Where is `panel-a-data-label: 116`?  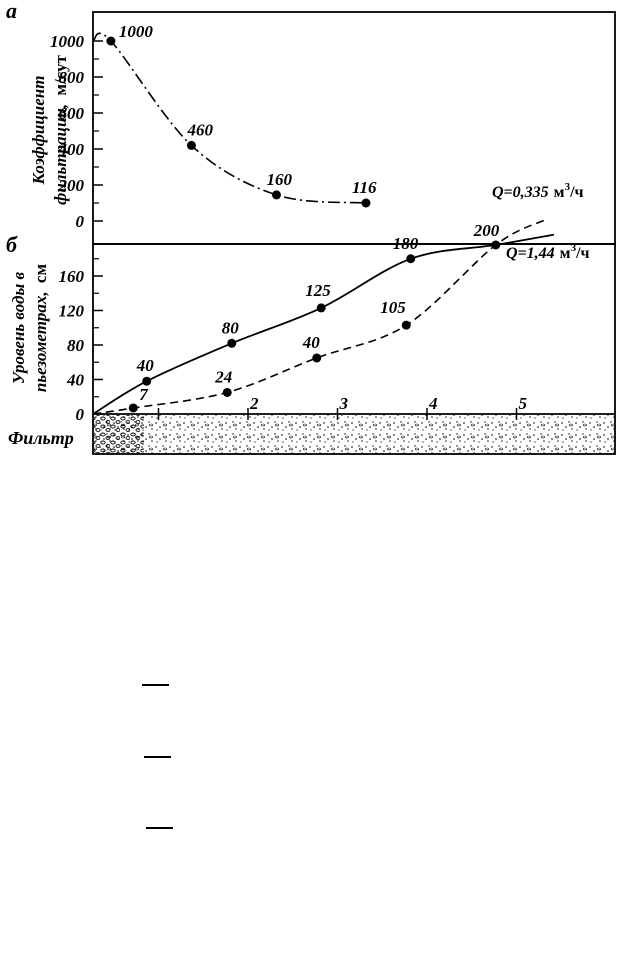
panel-a-data-label: 116 is located at coordinates (364, 187).